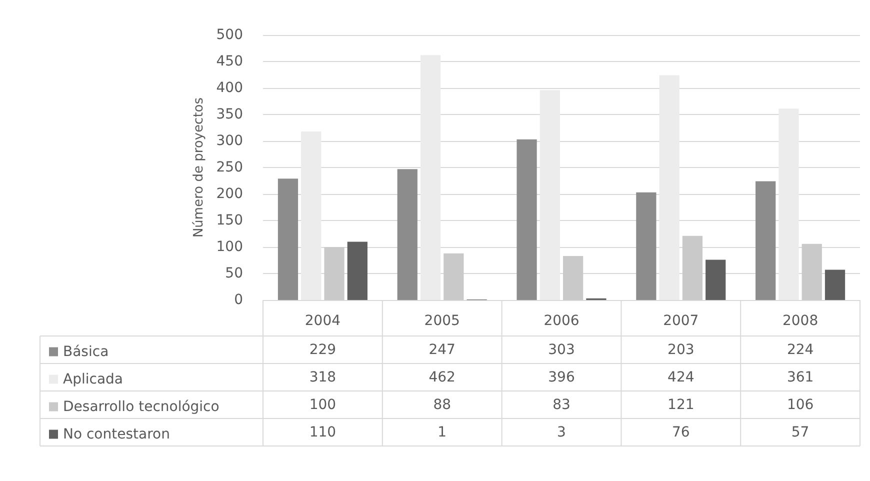 This screenshot has width=870, height=481. Describe the element at coordinates (442, 432) in the screenshot. I see `data-label: 1` at that location.